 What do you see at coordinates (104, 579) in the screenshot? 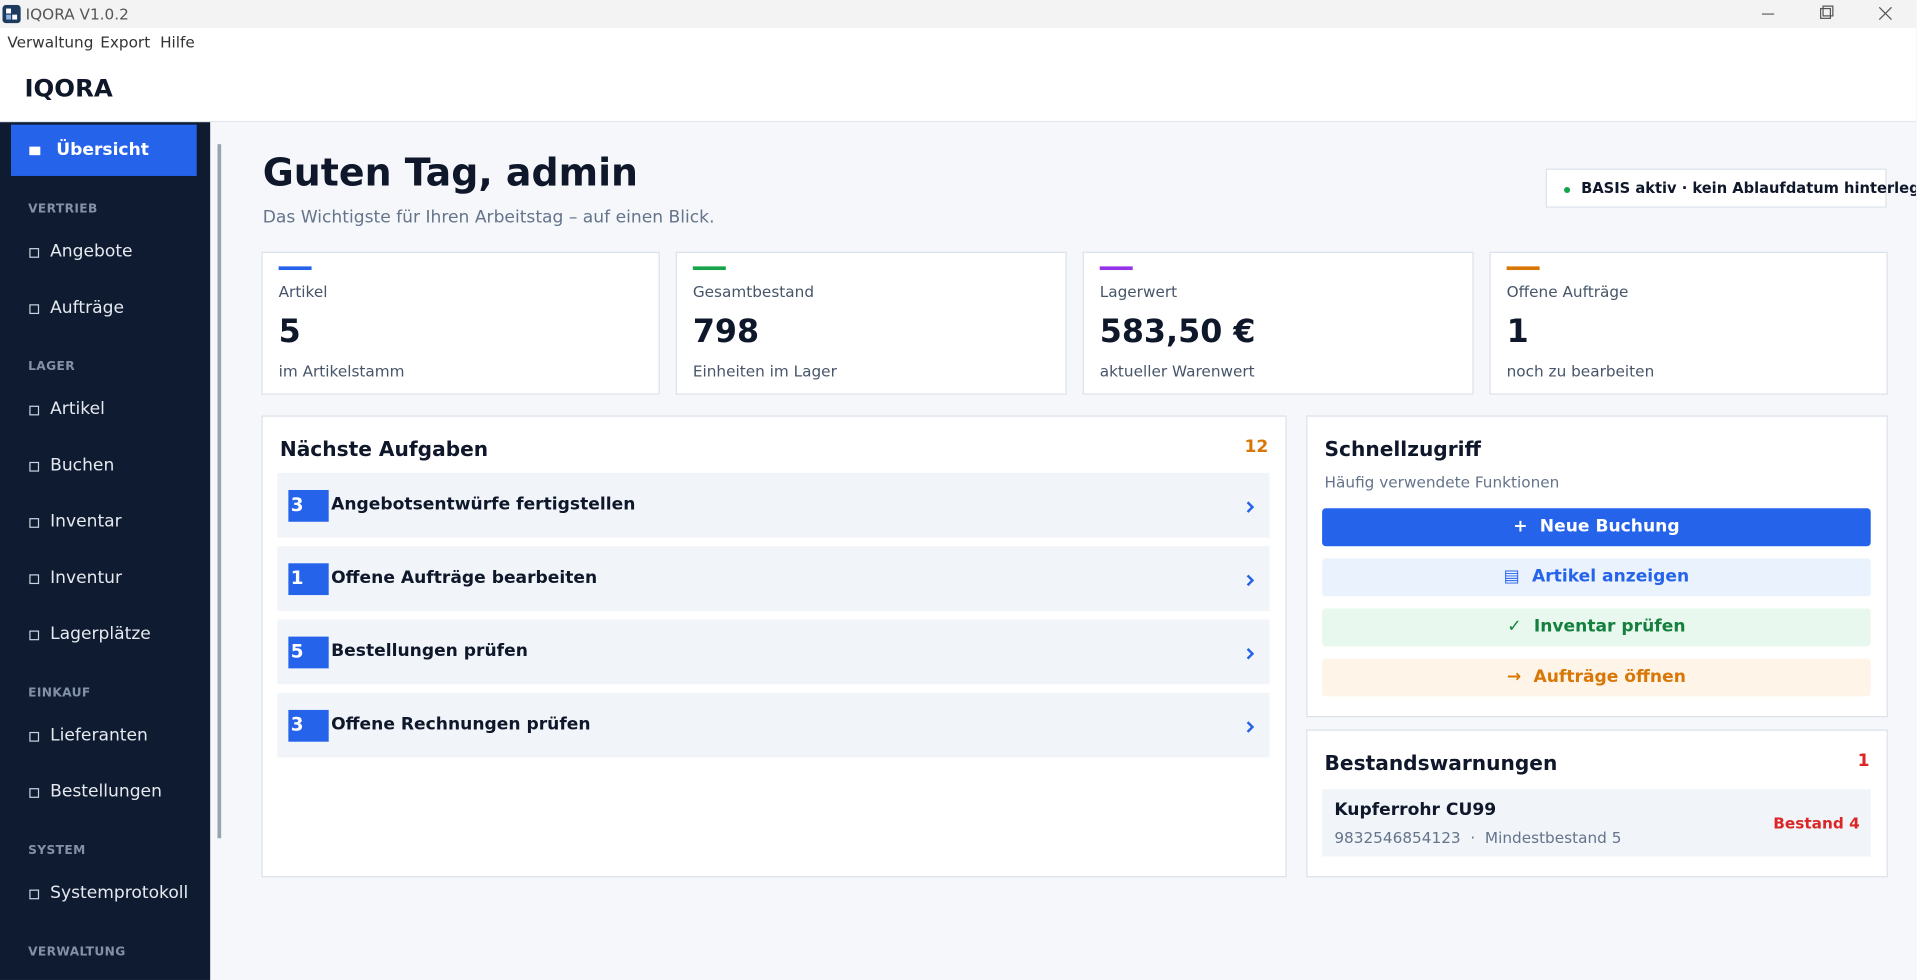
I see `sidebar-item: Inventur` at bounding box center [104, 579].